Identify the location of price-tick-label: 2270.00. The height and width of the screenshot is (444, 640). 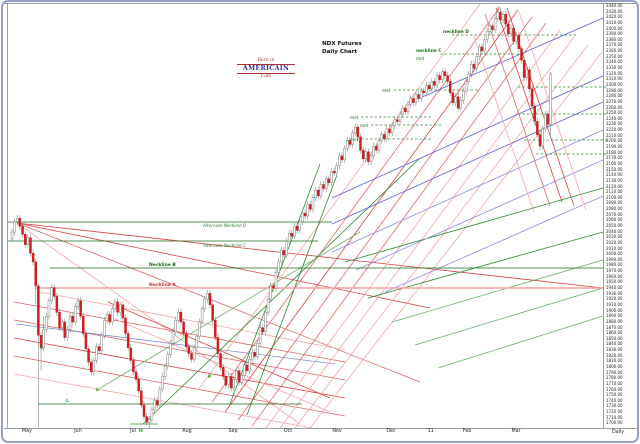
(614, 101).